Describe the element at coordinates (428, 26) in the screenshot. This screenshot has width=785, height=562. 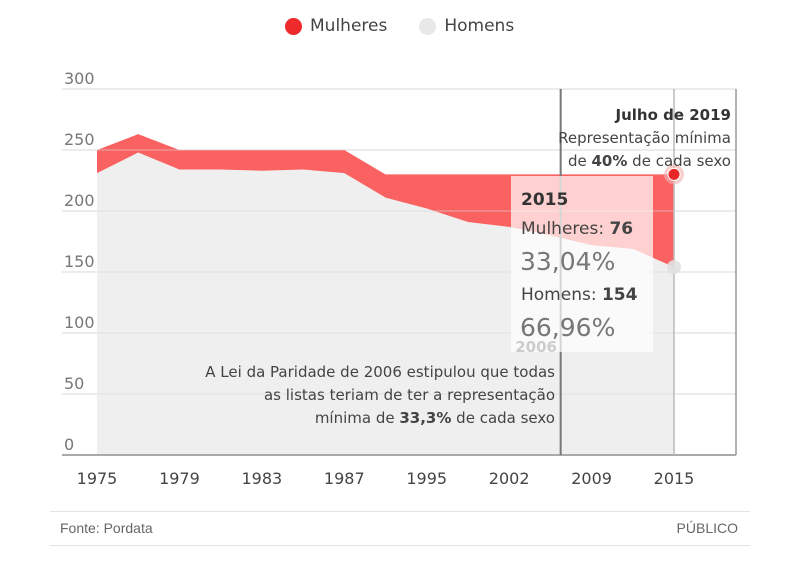
I see `legend-dot-homens` at that location.